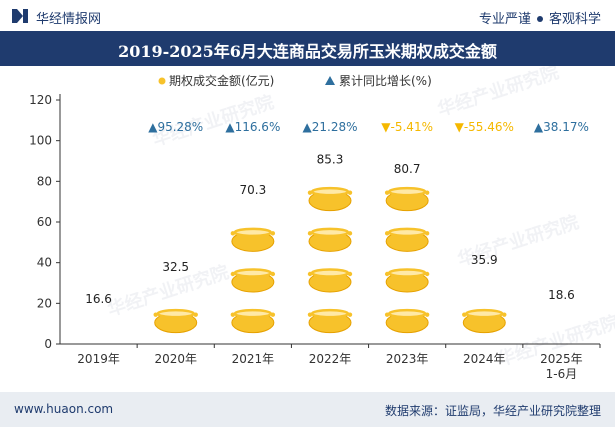 The height and width of the screenshot is (427, 615). Describe the element at coordinates (40, 141) in the screenshot. I see `y-tick-label: 100` at that location.